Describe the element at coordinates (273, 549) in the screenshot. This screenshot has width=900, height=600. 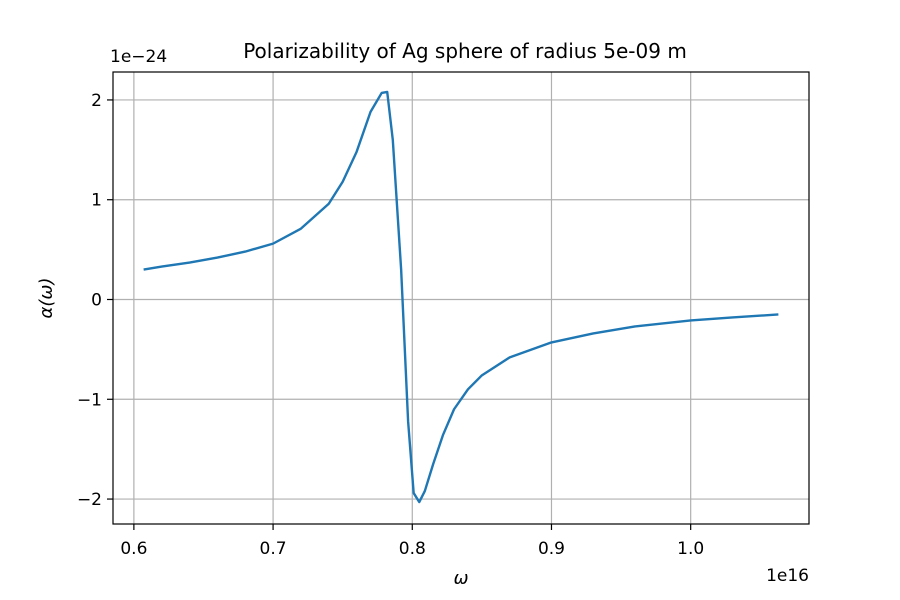
I see `x-tick-label: 0.7` at that location.